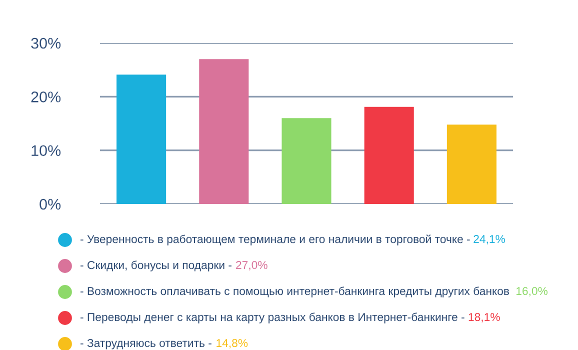 The height and width of the screenshot is (350, 578). I want to click on legend-label: - Затрудняюсь ответить -, so click(146, 344).